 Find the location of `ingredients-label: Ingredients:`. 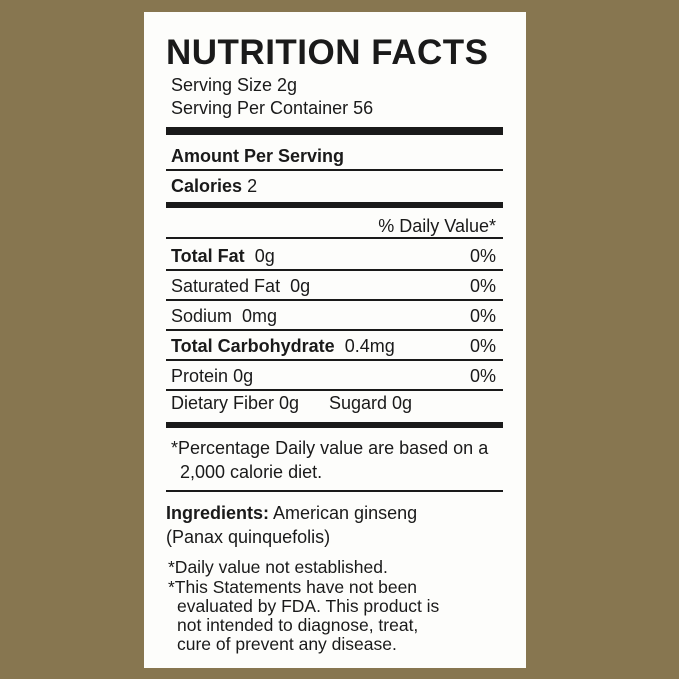

ingredients-label: Ingredients: is located at coordinates (218, 513).